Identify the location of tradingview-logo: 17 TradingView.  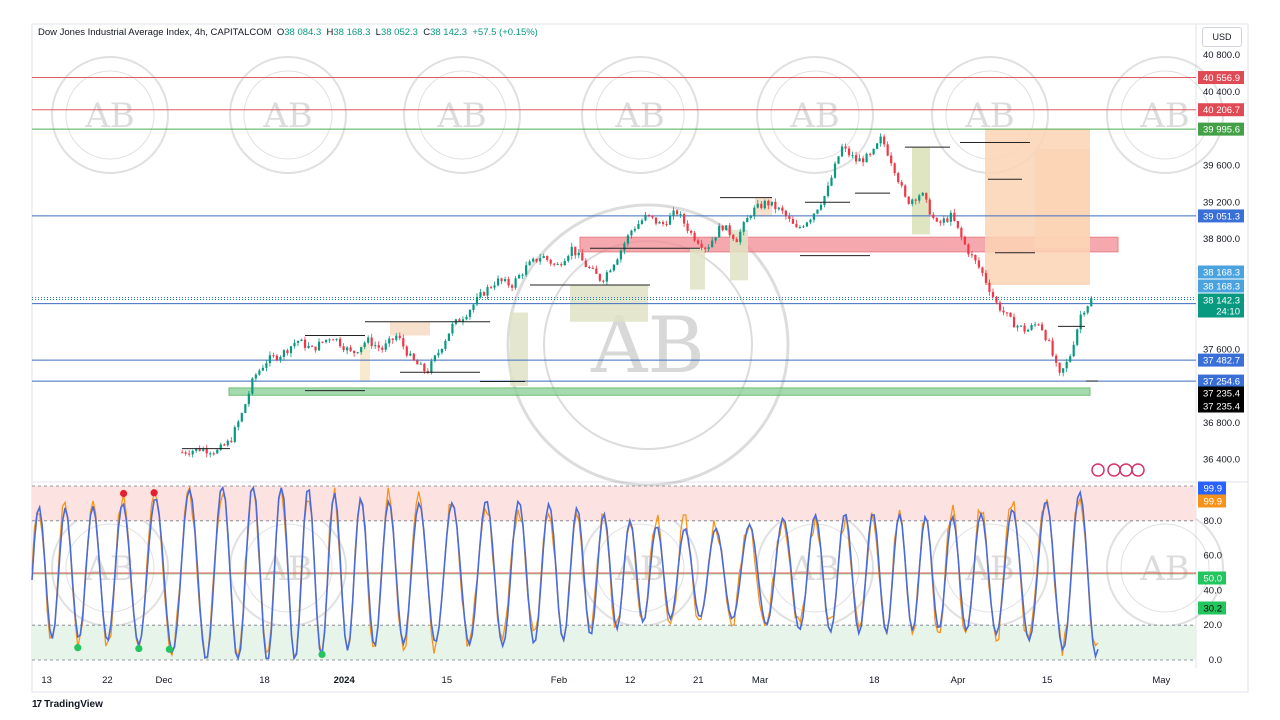
(67, 704).